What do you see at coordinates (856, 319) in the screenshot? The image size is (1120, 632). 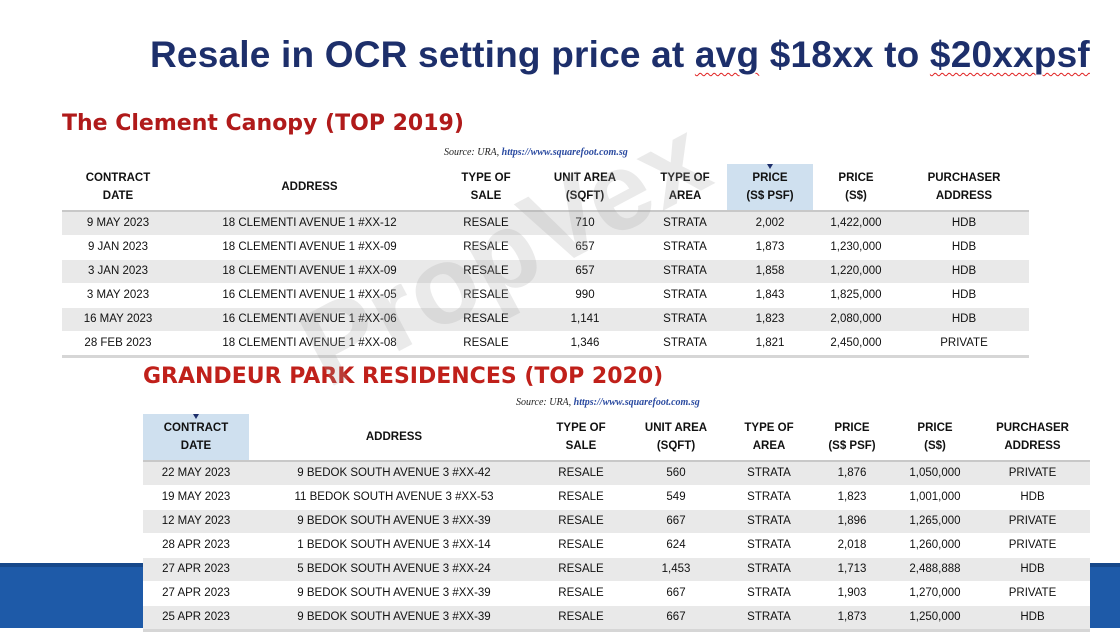 I see `cell-price: 2,080,000` at bounding box center [856, 319].